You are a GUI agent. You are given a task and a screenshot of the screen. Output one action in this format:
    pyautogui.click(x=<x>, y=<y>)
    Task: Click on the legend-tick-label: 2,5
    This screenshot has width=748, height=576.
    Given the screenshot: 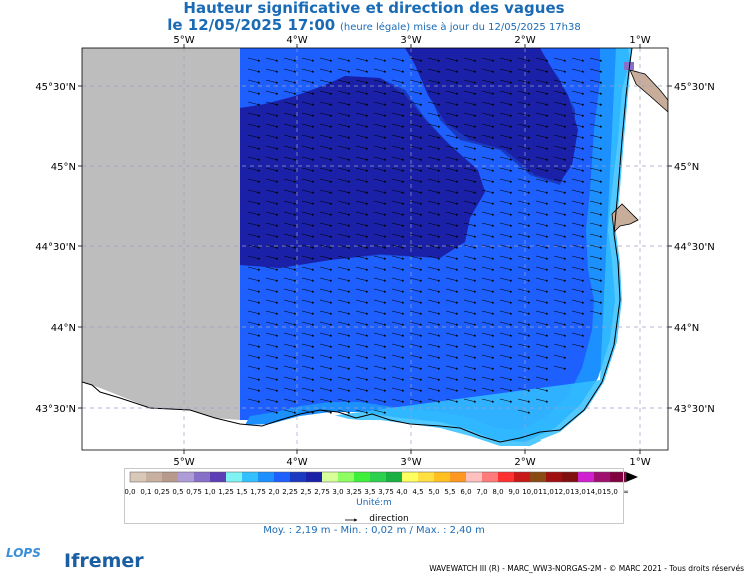 What is the action you would take?
    pyautogui.click(x=305, y=492)
    